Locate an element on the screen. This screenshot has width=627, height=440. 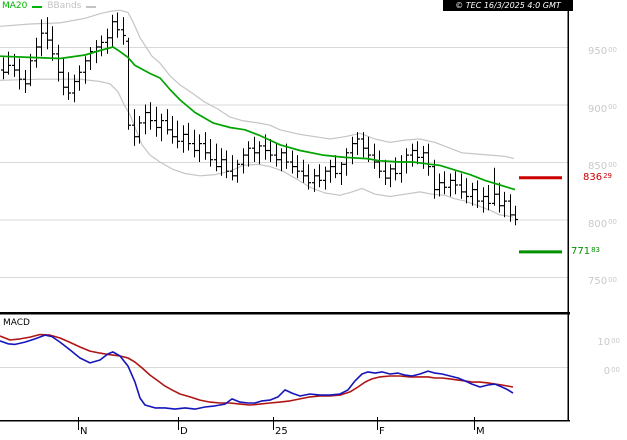
bbands-line-swatch is located at coordinates (91, 6).